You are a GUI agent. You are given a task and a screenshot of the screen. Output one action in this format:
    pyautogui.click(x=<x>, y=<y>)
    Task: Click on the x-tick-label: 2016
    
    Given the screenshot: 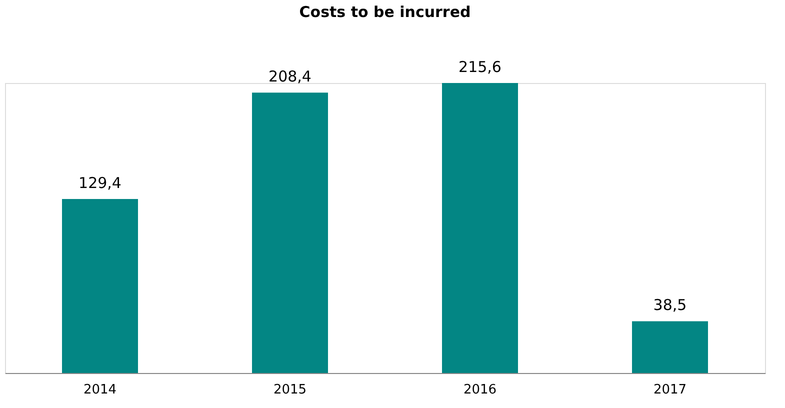 What is the action you would take?
    pyautogui.click(x=480, y=390)
    